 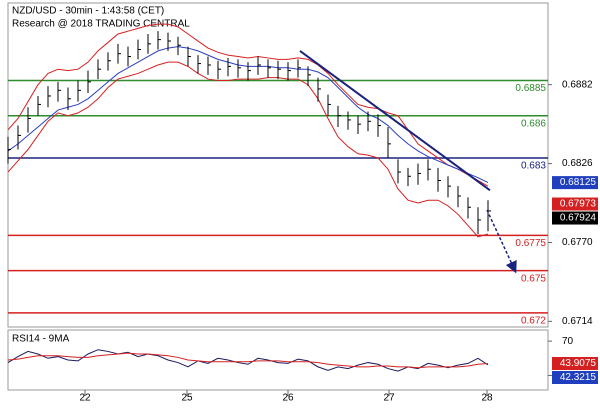 I want to click on chart-subtitle: Research @ 2018 TRADING CENTRAL, so click(x=101, y=24).